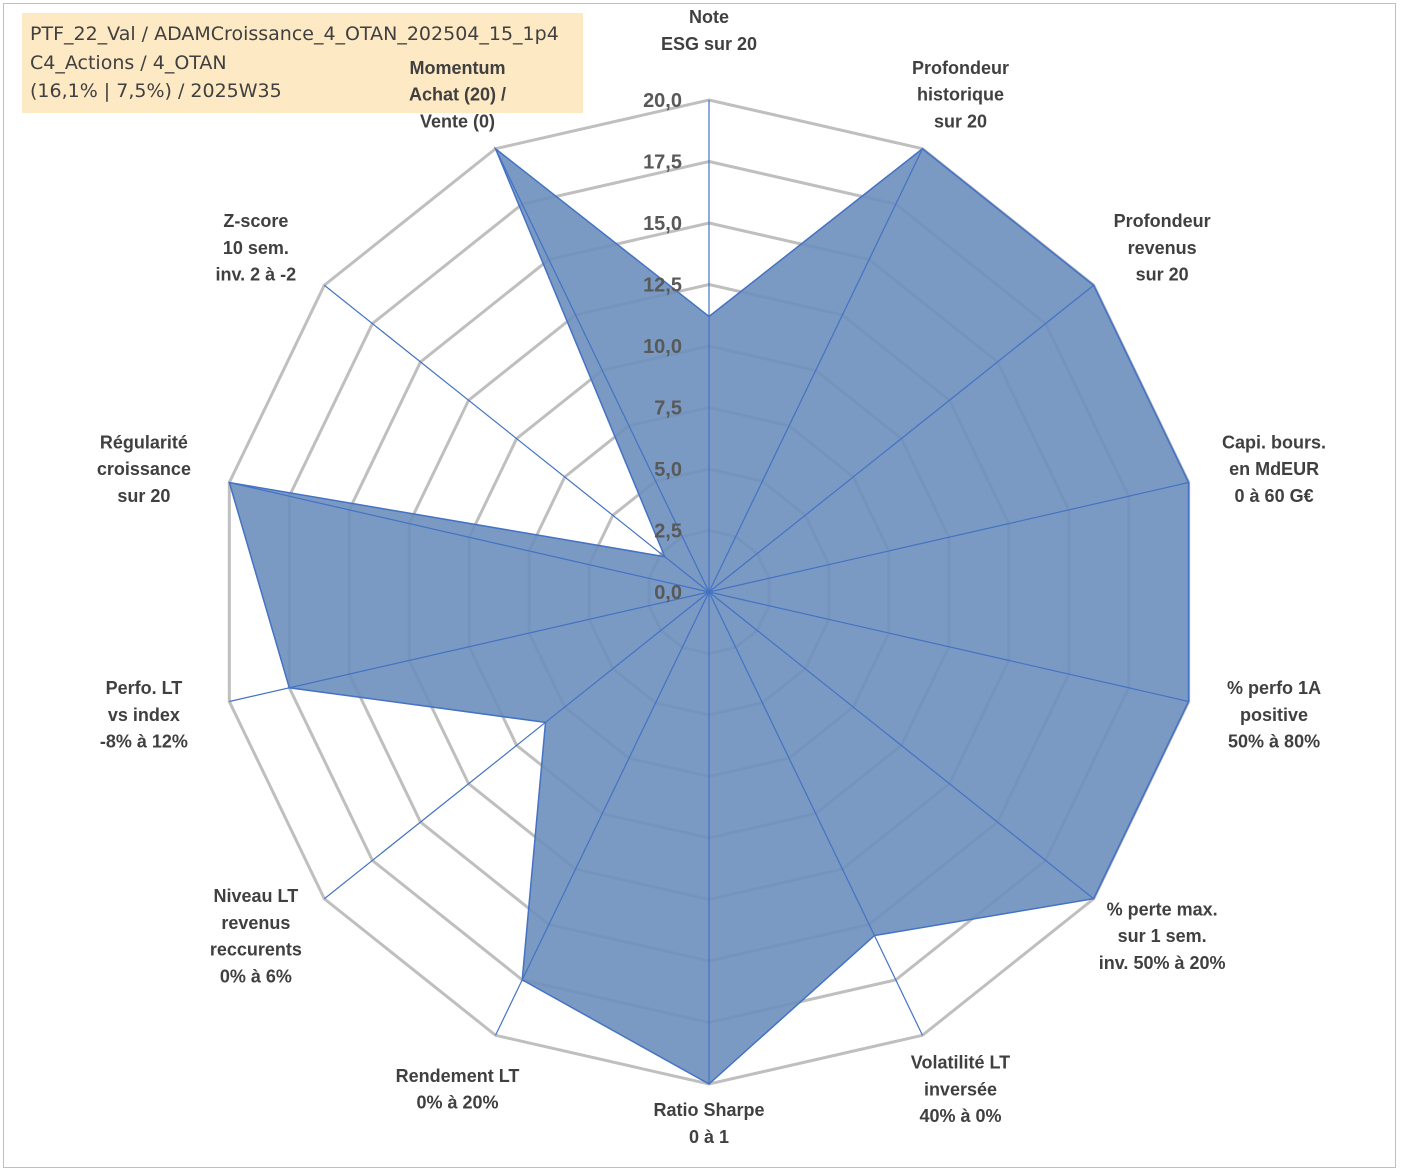 This screenshot has height=1174, width=1401. Describe the element at coordinates (256, 936) in the screenshot. I see `axis-label-9: Niveau LT revenus reccurents 0% à 6%` at that location.